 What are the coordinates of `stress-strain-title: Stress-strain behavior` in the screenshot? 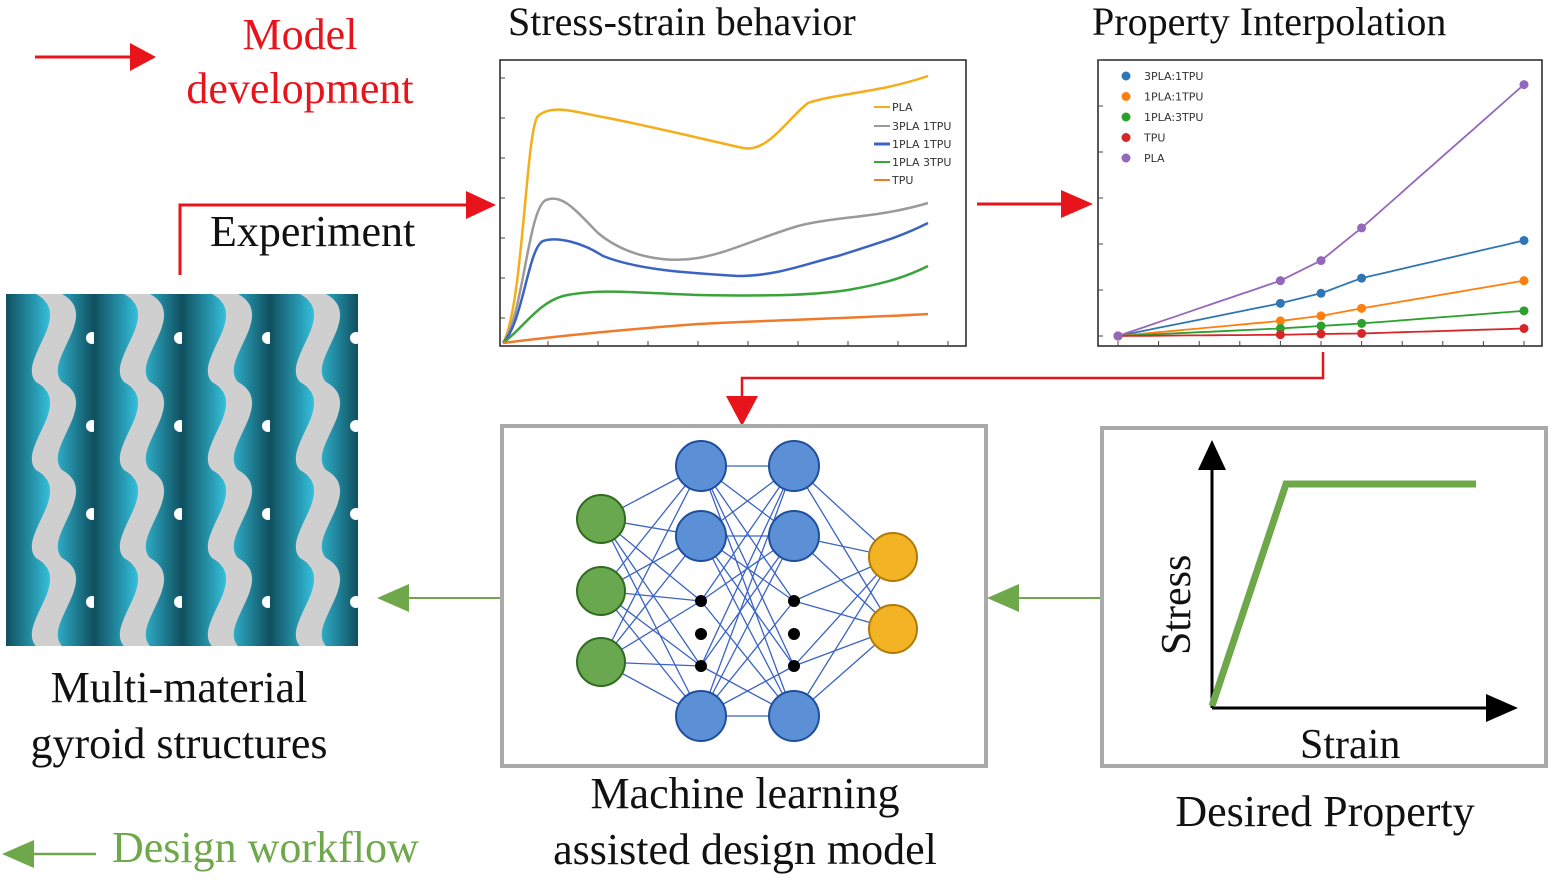 It's located at (682, 22).